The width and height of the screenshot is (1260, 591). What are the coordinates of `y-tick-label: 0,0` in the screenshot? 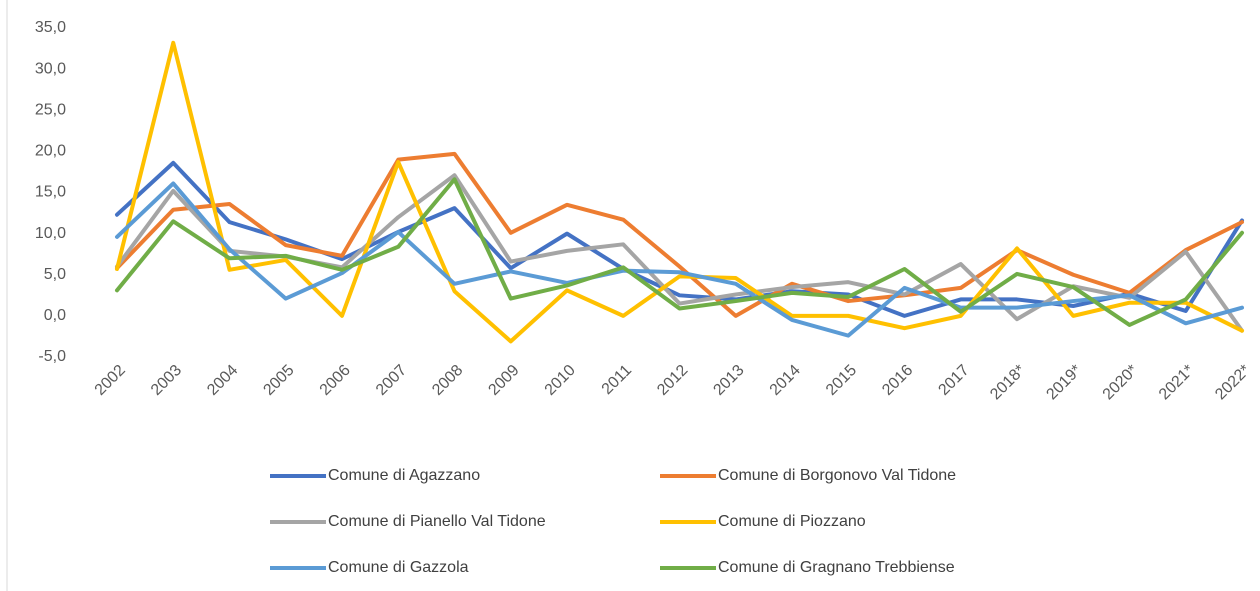 It's located at (55, 315).